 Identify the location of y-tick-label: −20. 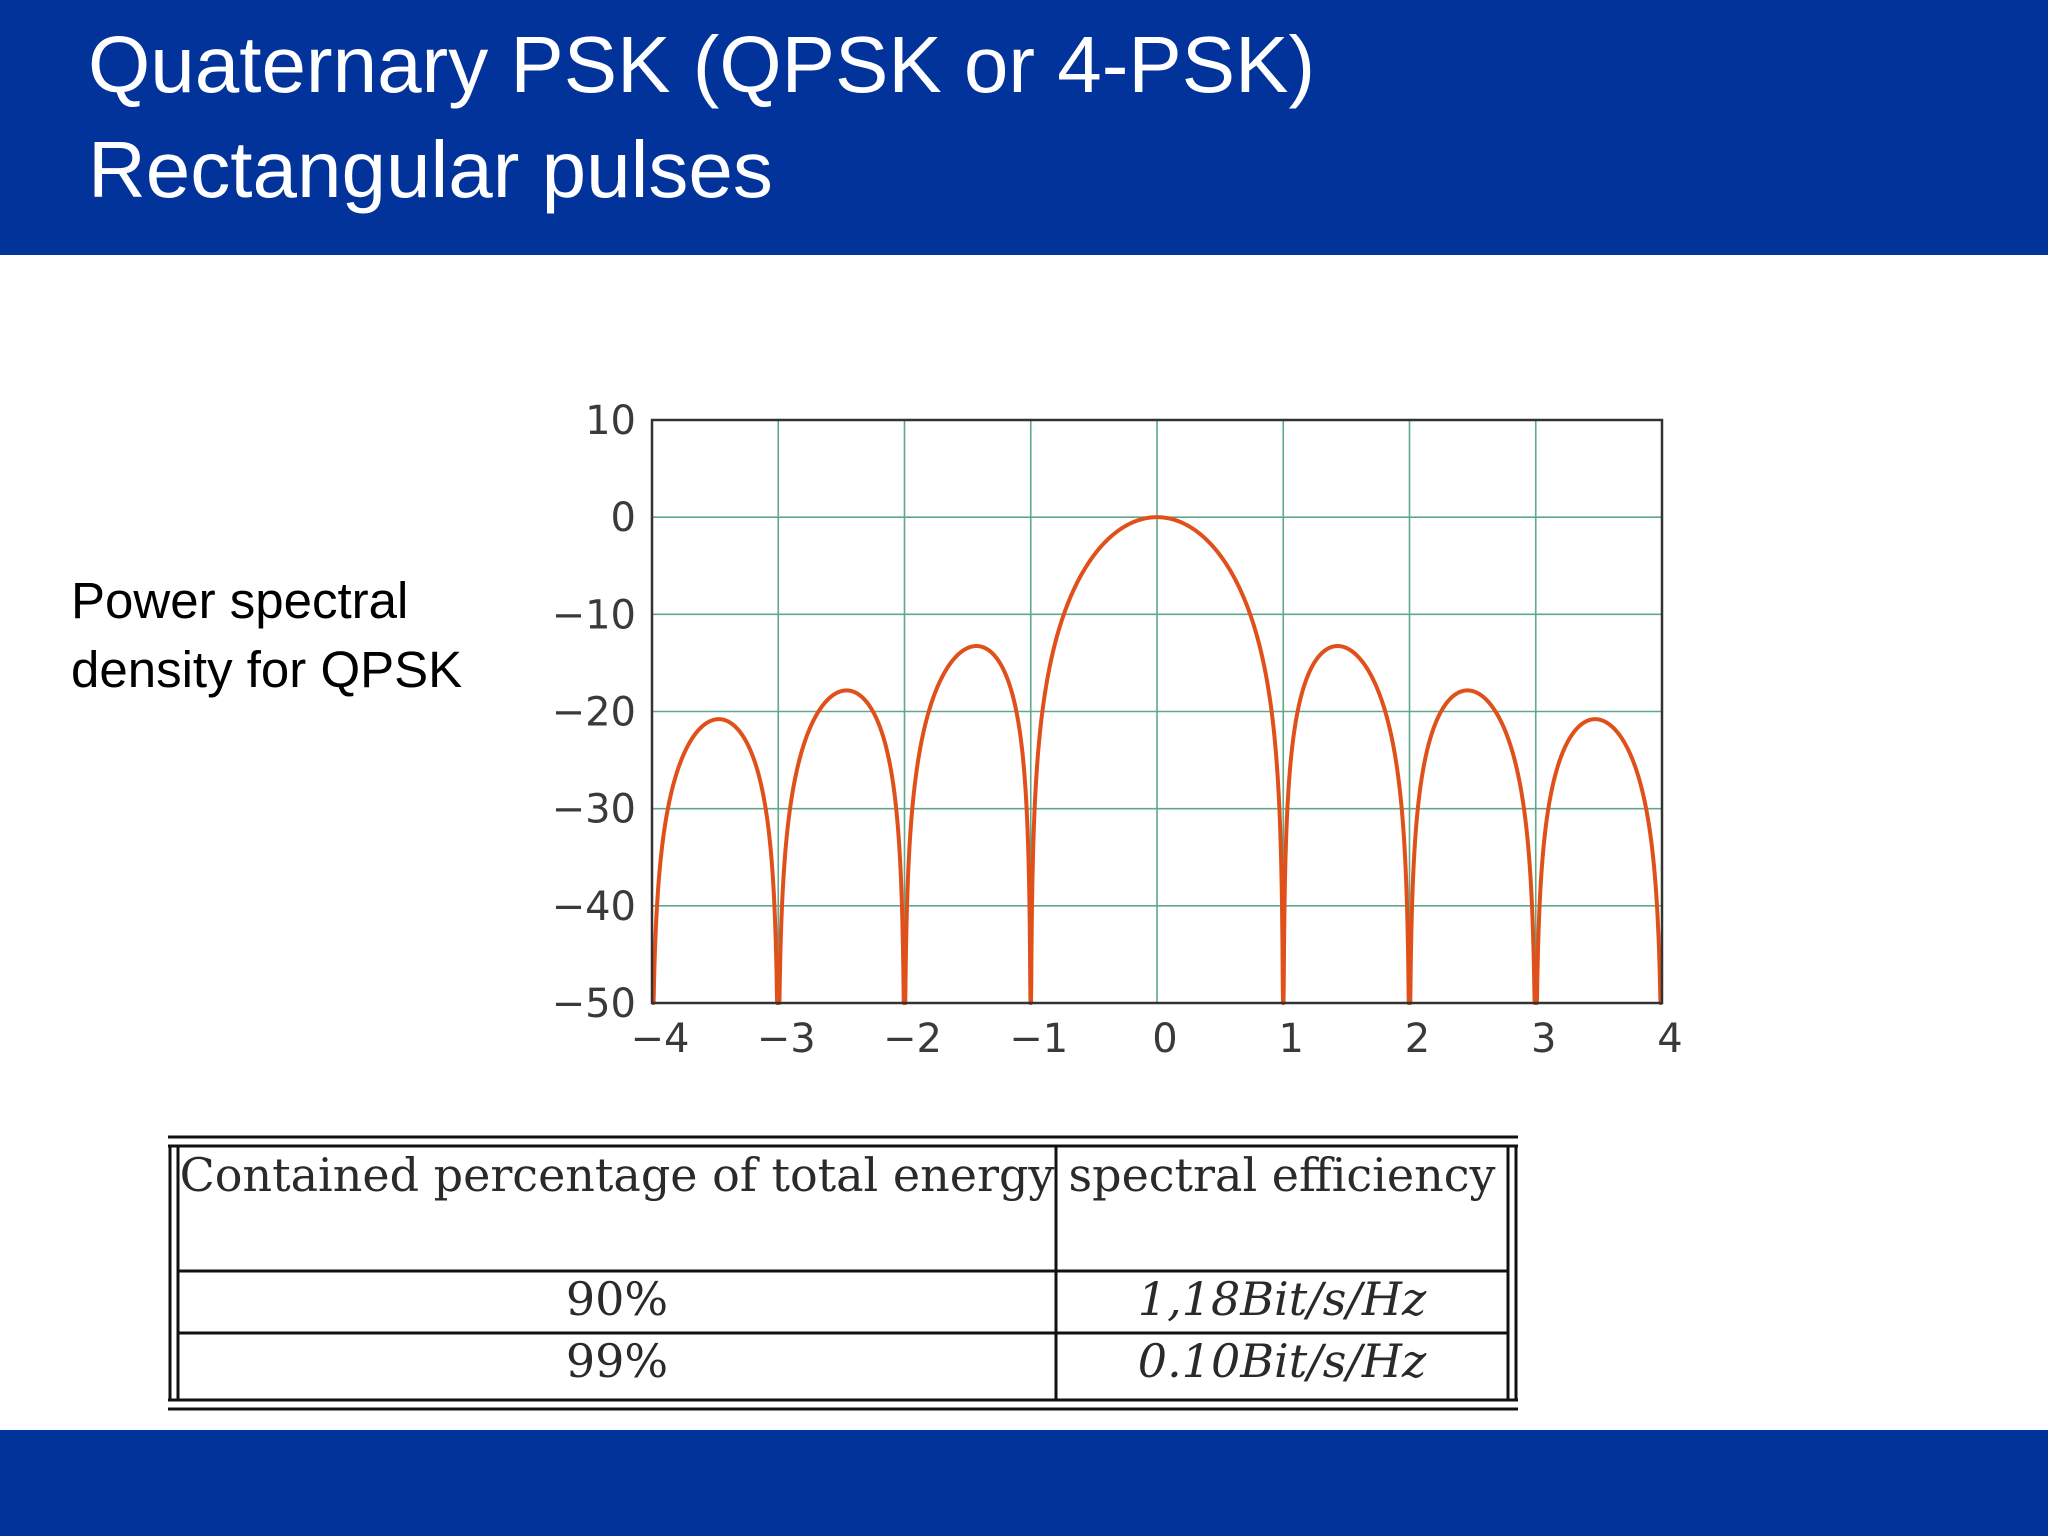
(594, 713).